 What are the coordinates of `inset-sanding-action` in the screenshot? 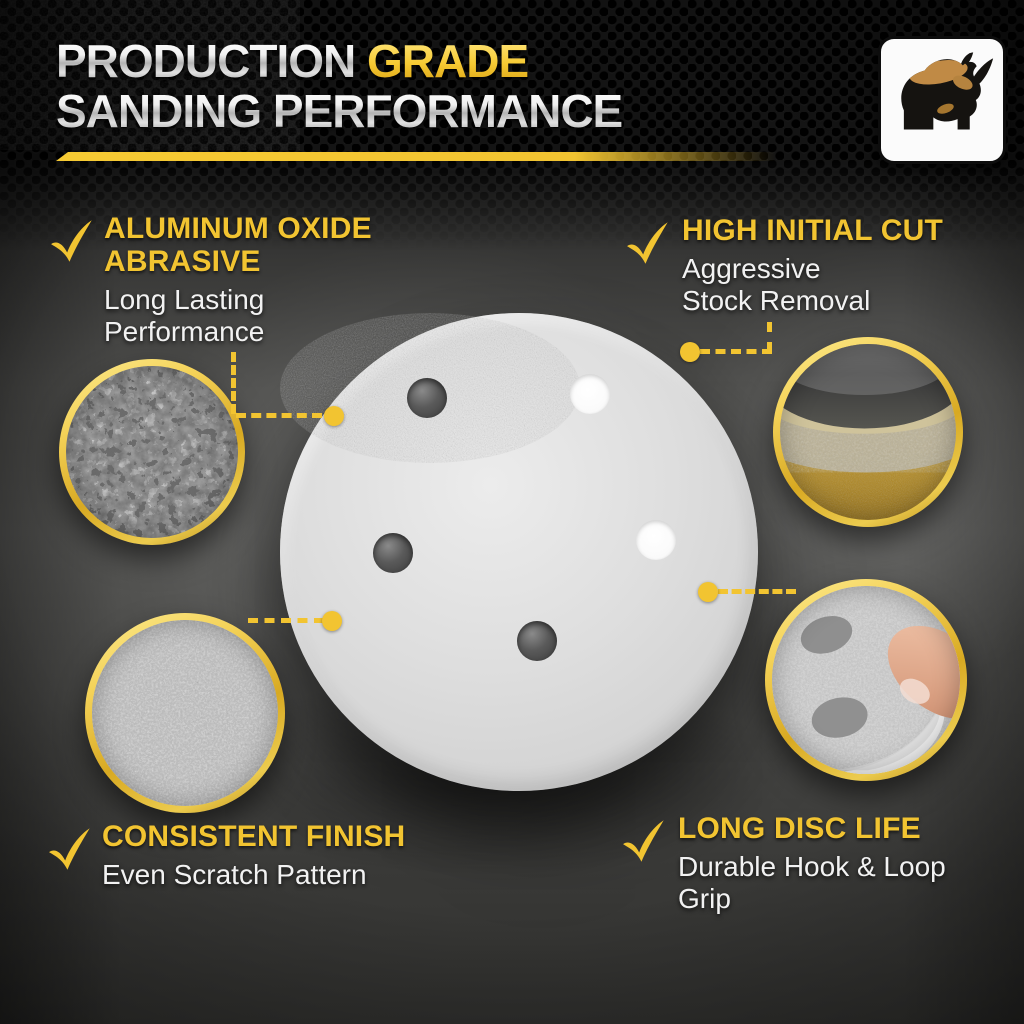 It's located at (868, 432).